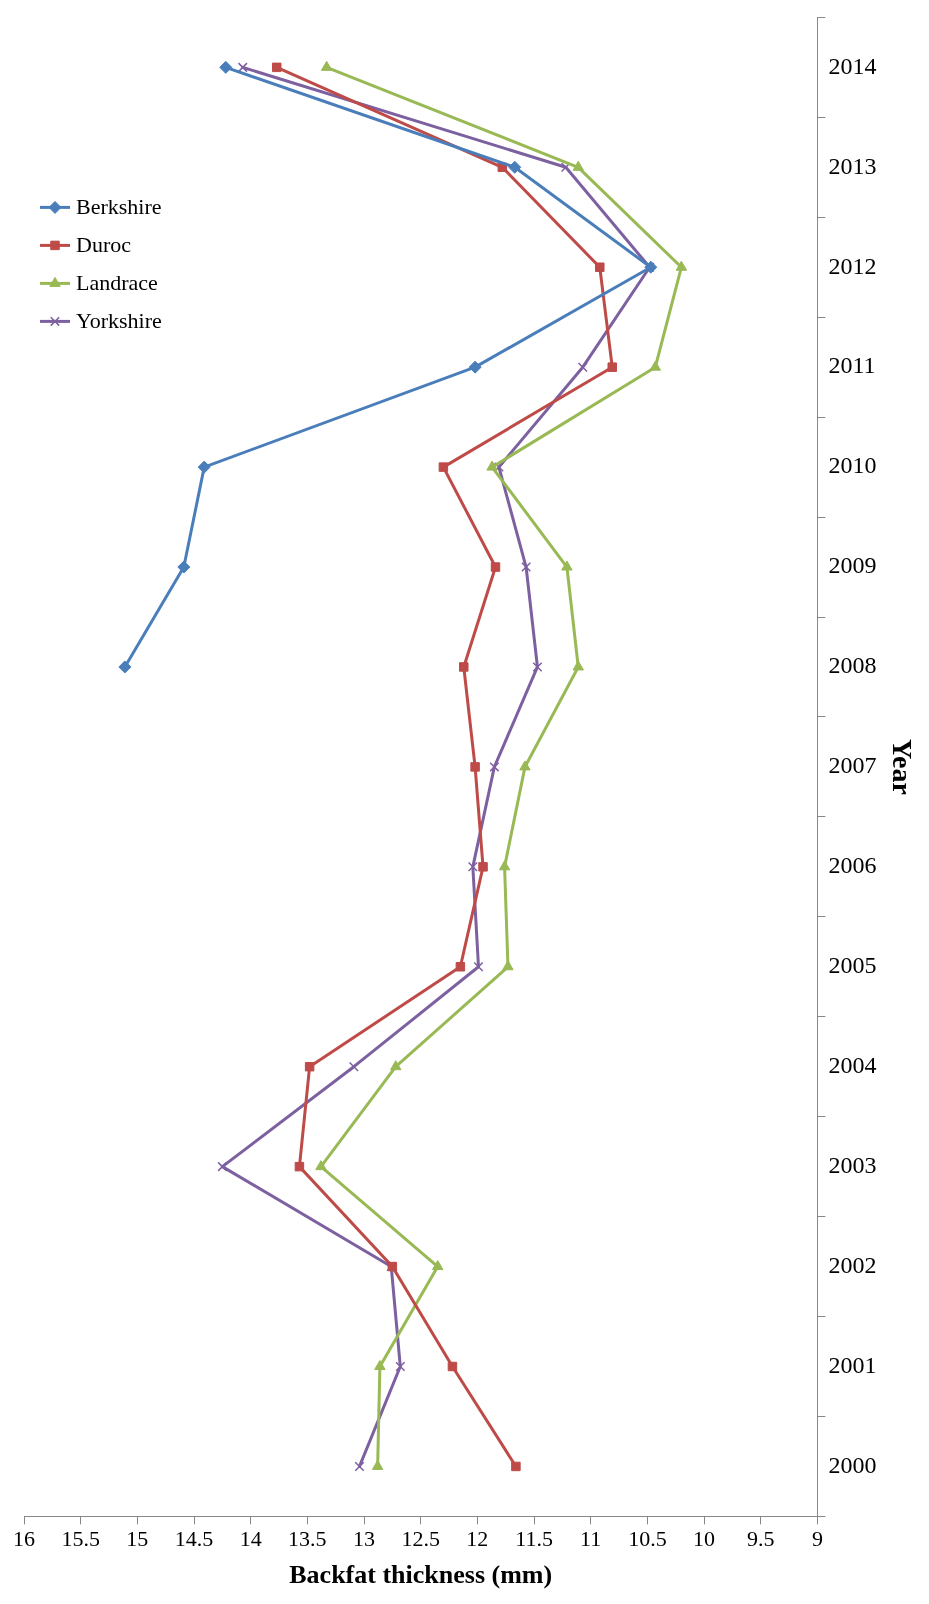 The width and height of the screenshot is (929, 1604). Describe the element at coordinates (420, 1539) in the screenshot. I see `x-tick-label: 12.5` at that location.